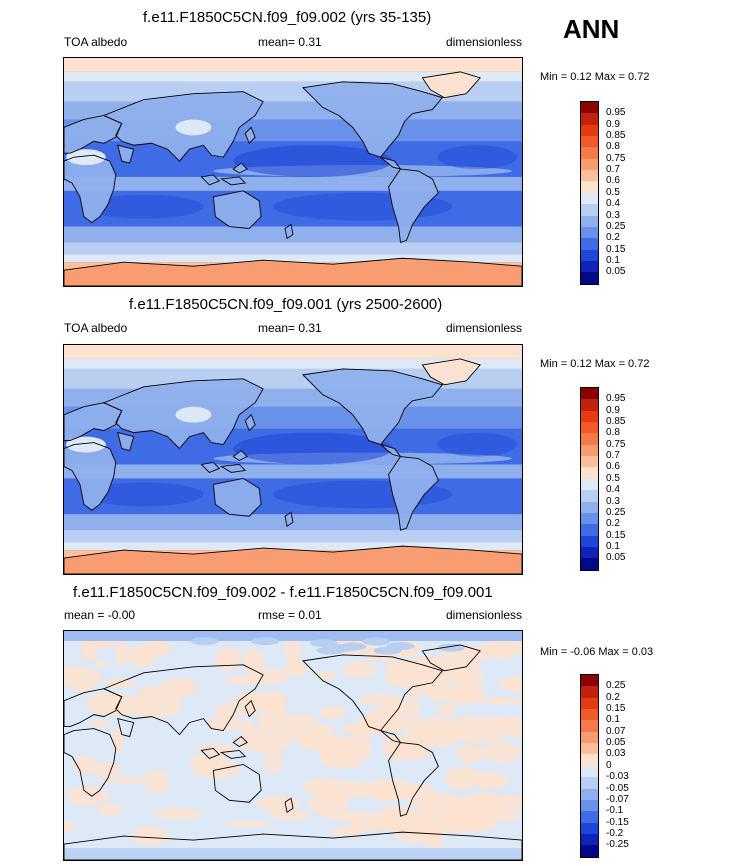  I want to click on panel-1-title: f.e11.F1850C5CN.f09_f09.002 (yrs 35-135), so click(287, 17).